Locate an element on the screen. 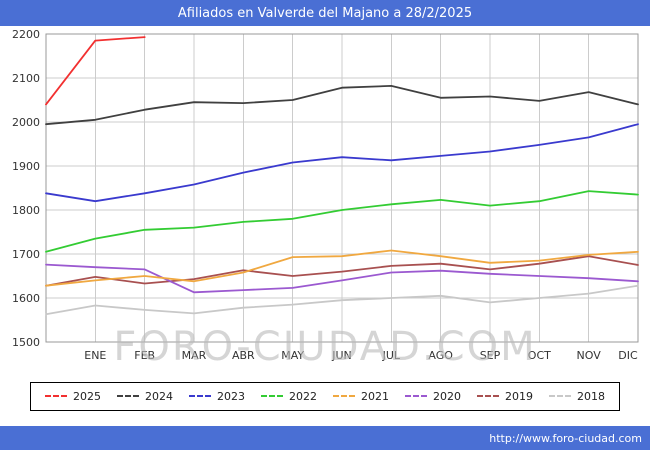  series-2024 is located at coordinates (342, 105).